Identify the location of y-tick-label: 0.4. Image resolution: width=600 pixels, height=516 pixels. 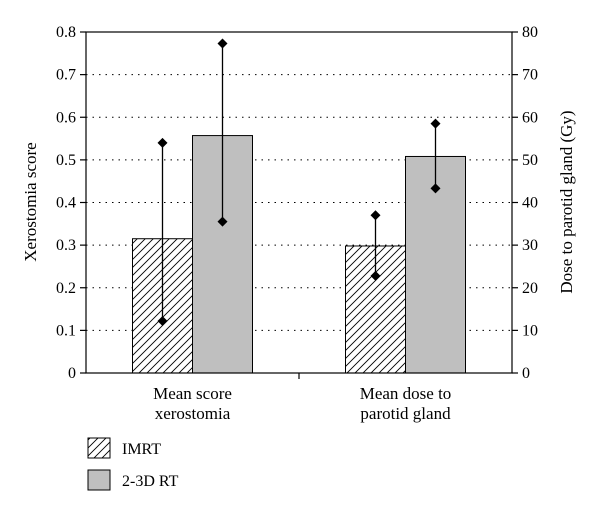
(66, 203).